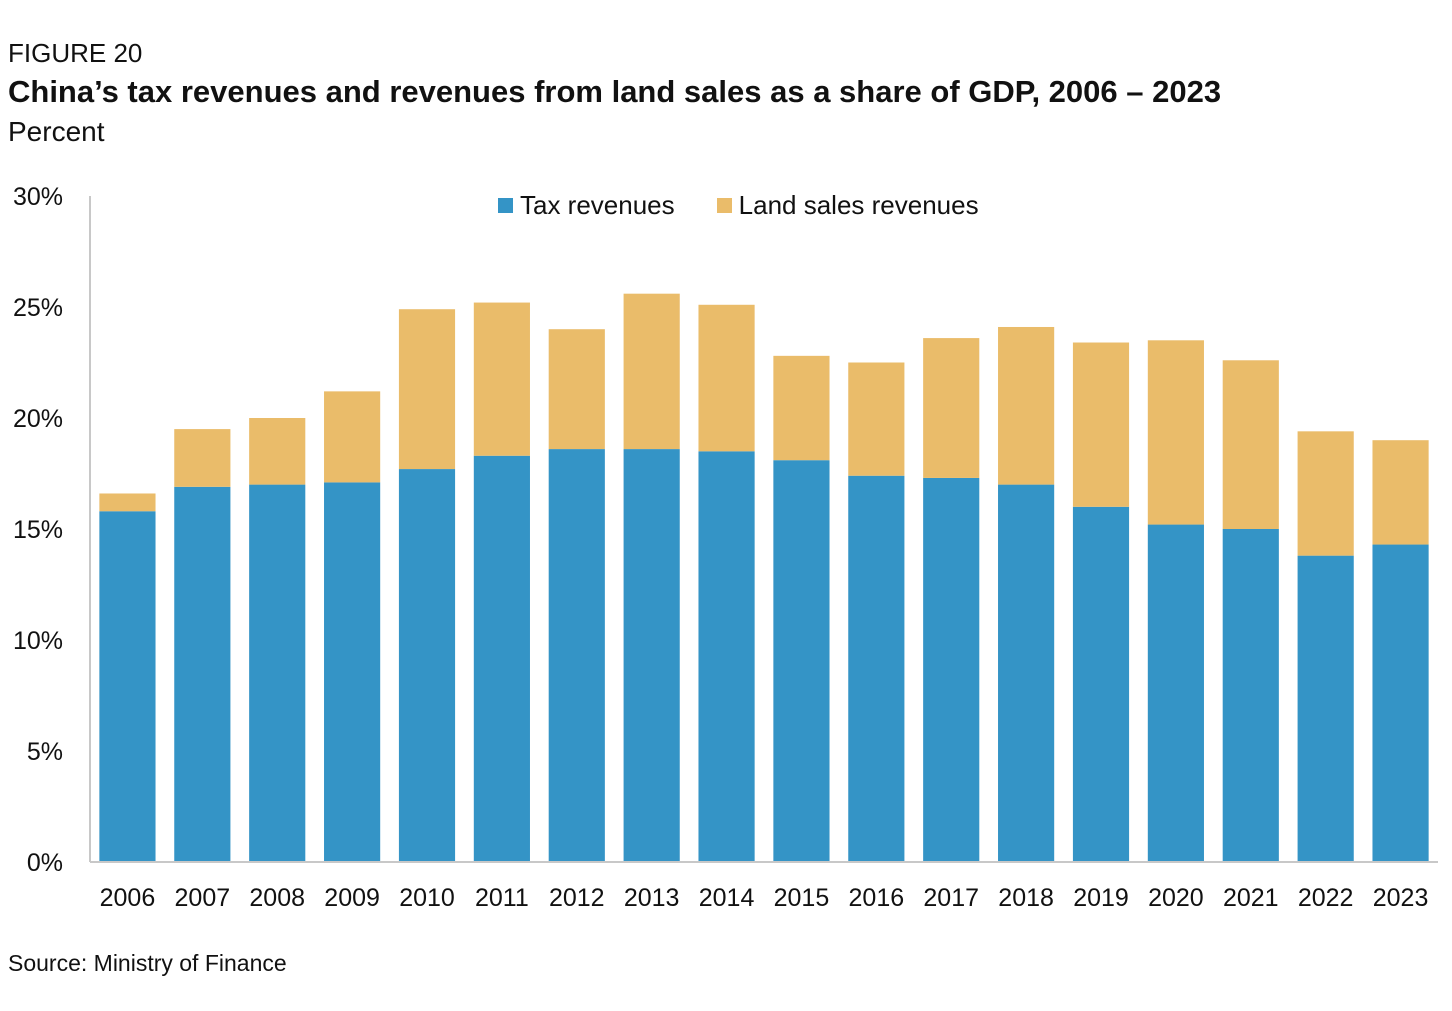  Describe the element at coordinates (801, 408) in the screenshot. I see `bar-land-2015` at that location.